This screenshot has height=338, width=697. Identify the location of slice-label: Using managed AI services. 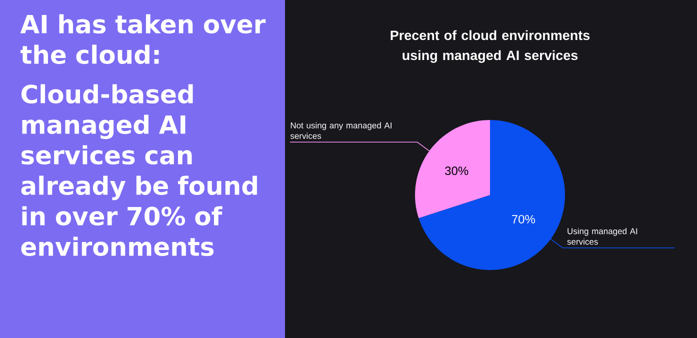
(602, 236).